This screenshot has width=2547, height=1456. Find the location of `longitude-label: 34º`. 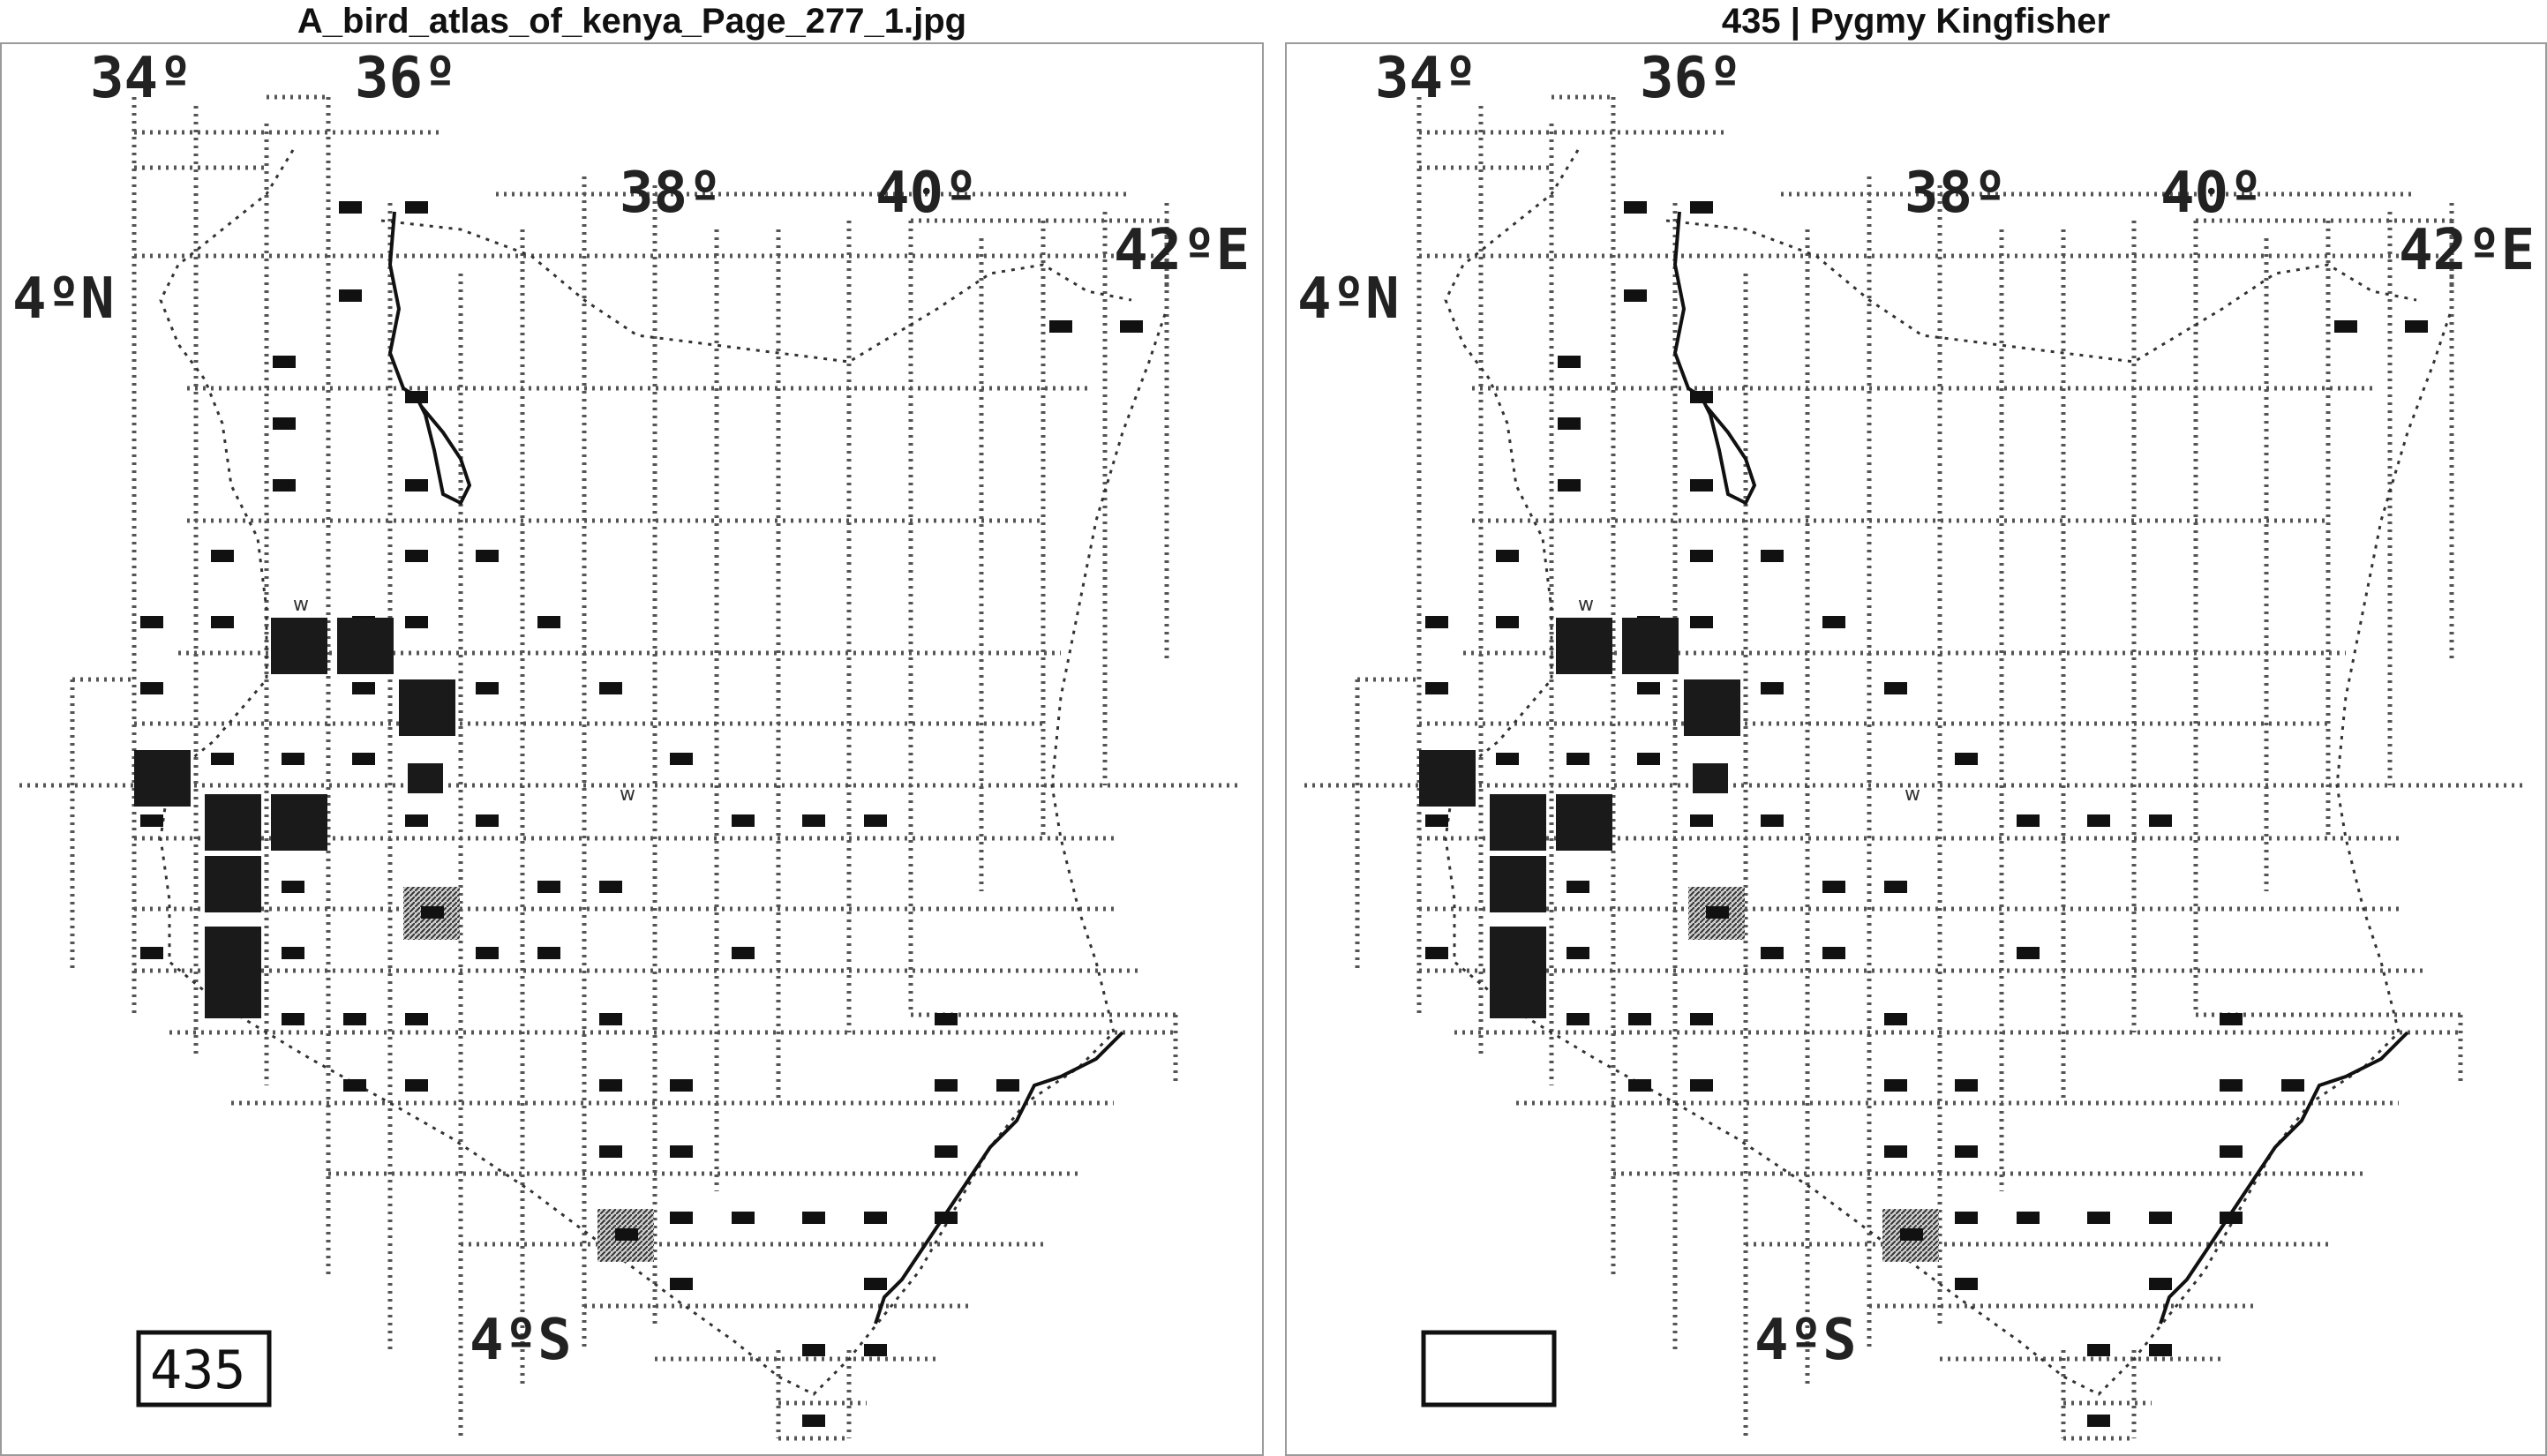

longitude-label: 34º is located at coordinates (1426, 78).